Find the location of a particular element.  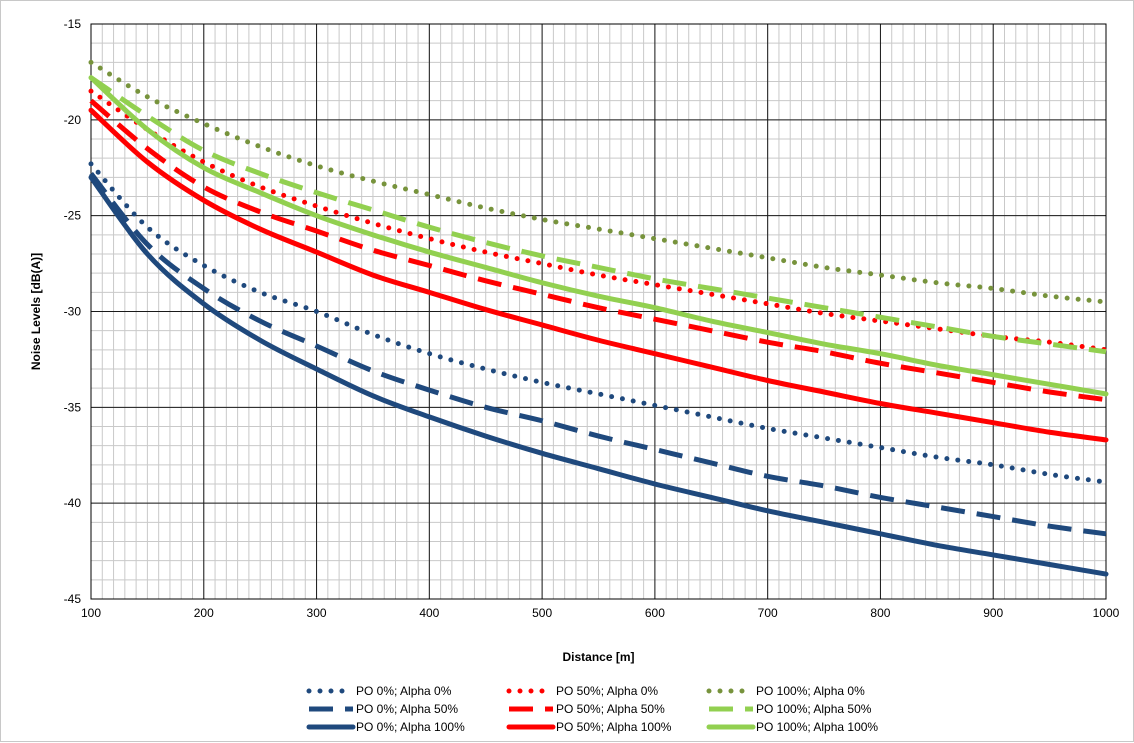

x-tick-label: 200 is located at coordinates (204, 613).